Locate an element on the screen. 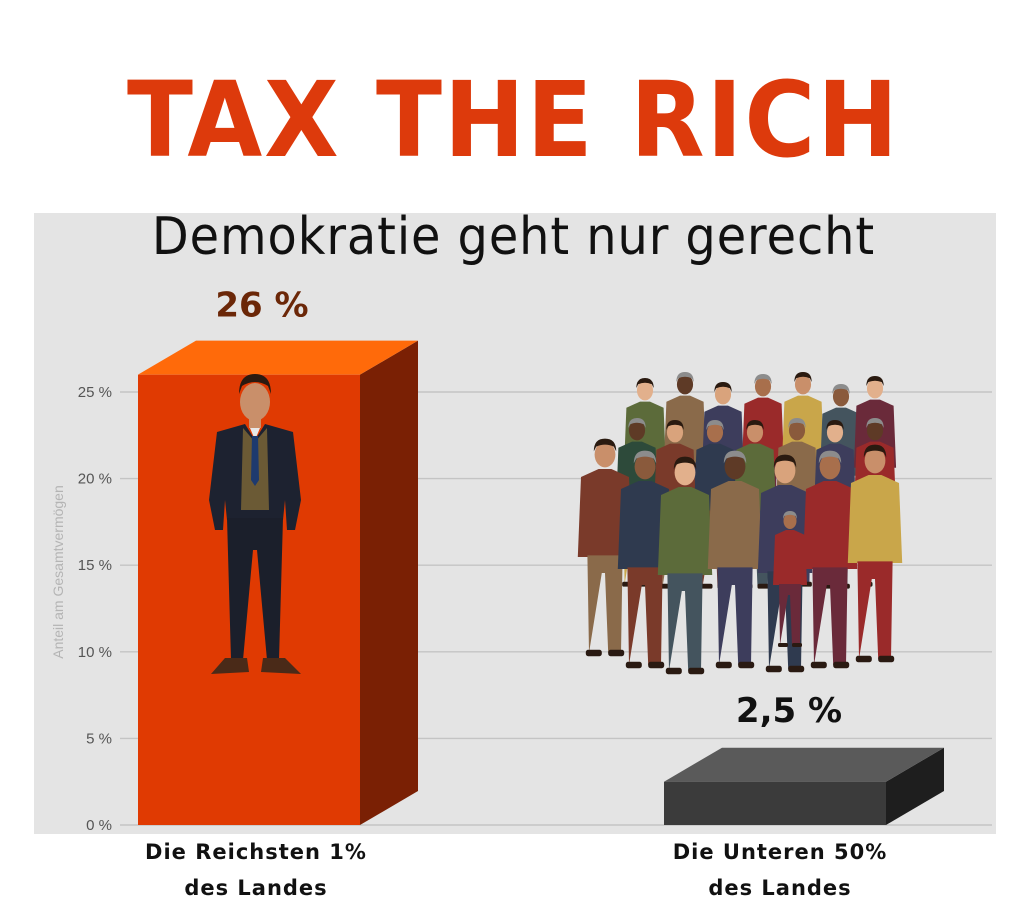 Image resolution: width=1027 pixels, height=916 pixels. y-tick-label: 15 % is located at coordinates (95, 565).